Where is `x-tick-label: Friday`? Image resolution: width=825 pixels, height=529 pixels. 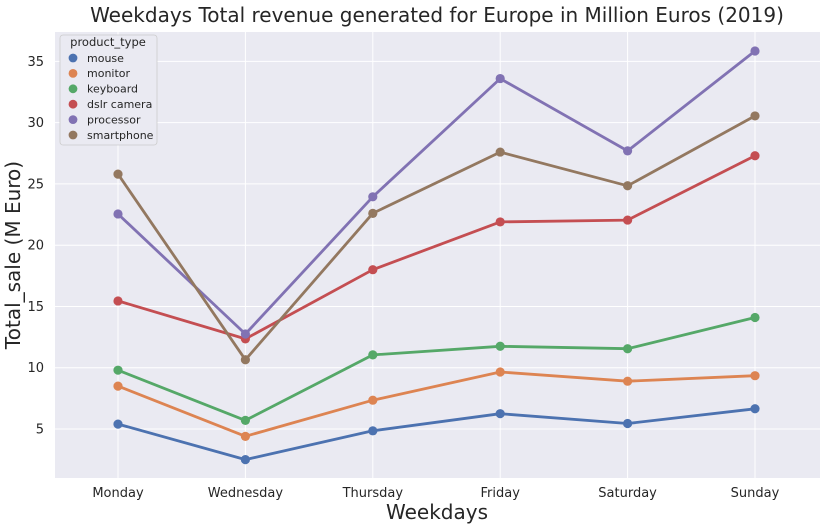
x-tick-label: Friday is located at coordinates (500, 493).